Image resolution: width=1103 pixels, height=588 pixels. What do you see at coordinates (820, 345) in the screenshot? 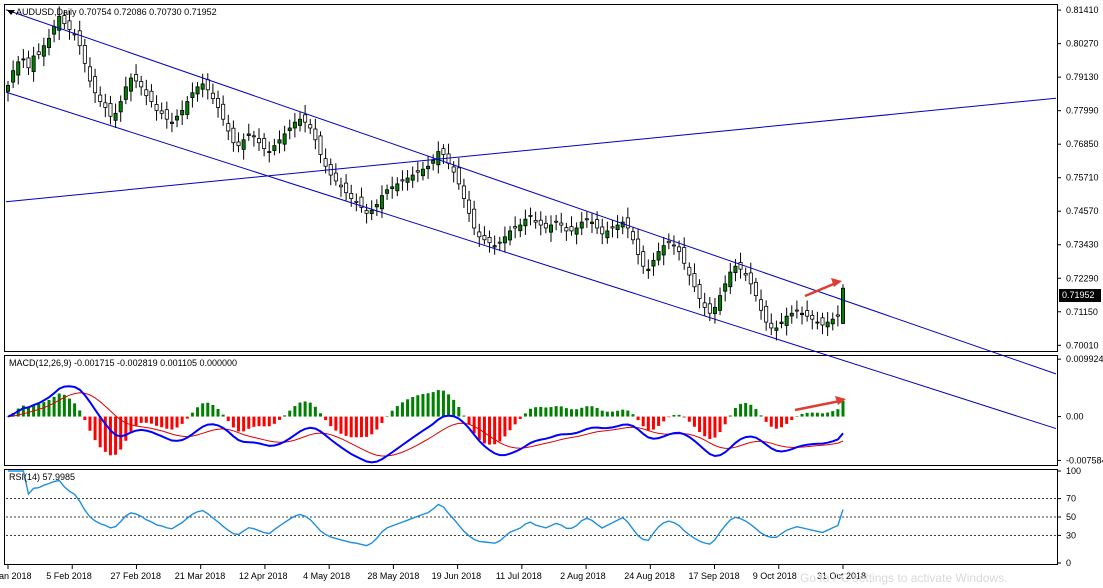
I see `annotation-arrows` at bounding box center [820, 345].